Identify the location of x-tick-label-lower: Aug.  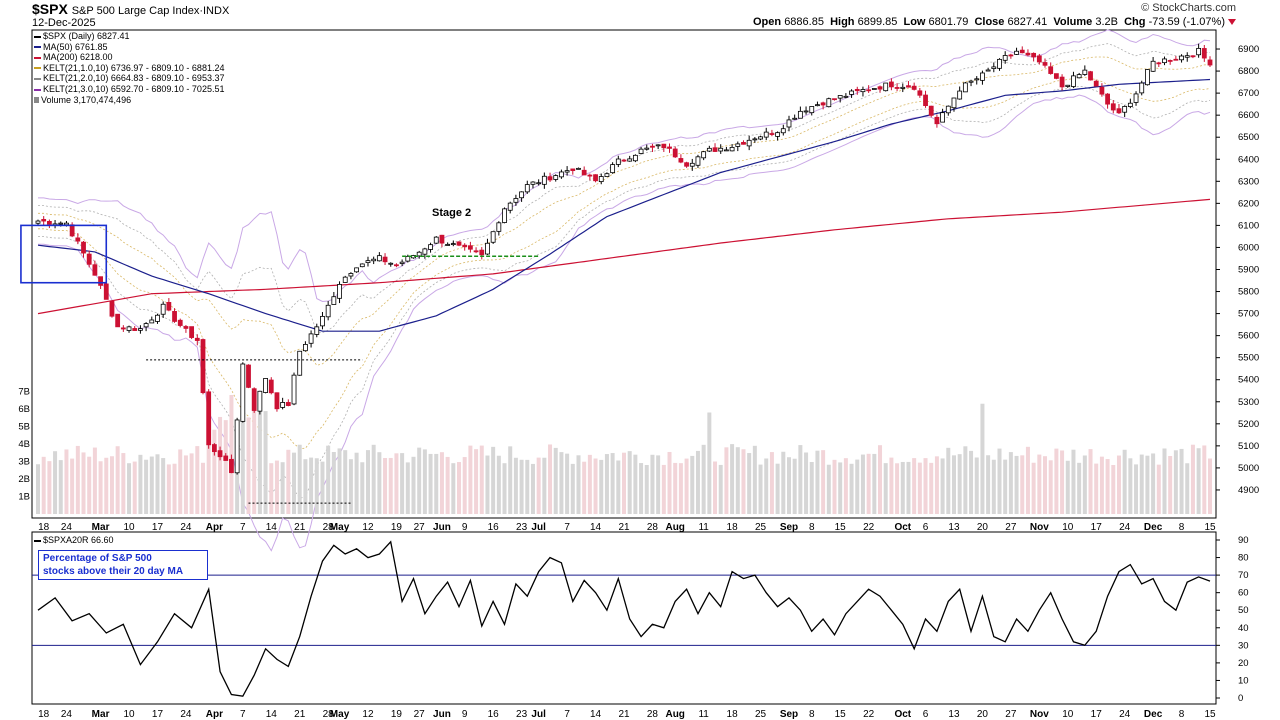
(674, 714).